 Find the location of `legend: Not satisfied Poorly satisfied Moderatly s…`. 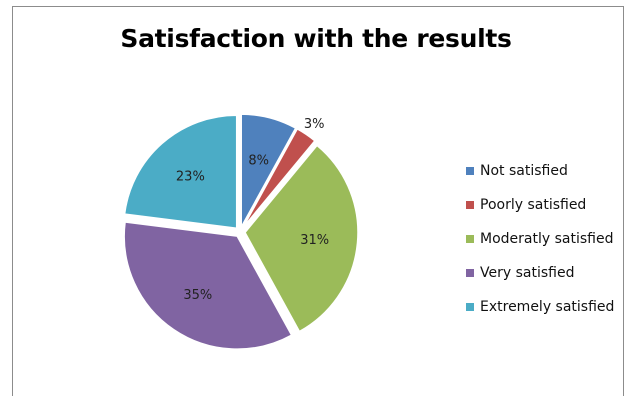

legend: Not satisfied Poorly satisfied Moderatly s… is located at coordinates (540, 239).